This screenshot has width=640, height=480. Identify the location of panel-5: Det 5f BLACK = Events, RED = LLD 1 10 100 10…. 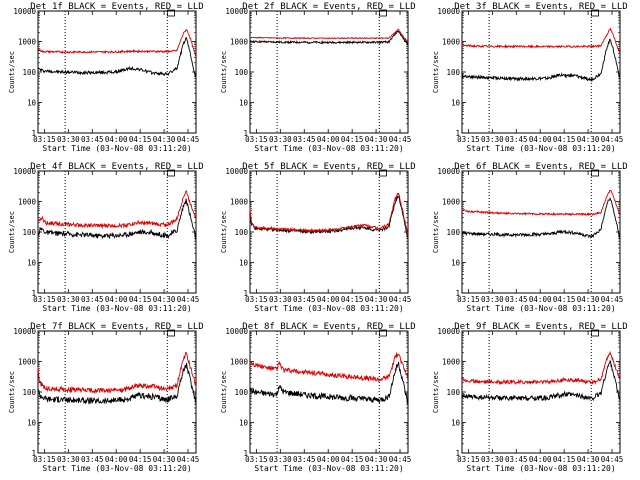
(318, 237).